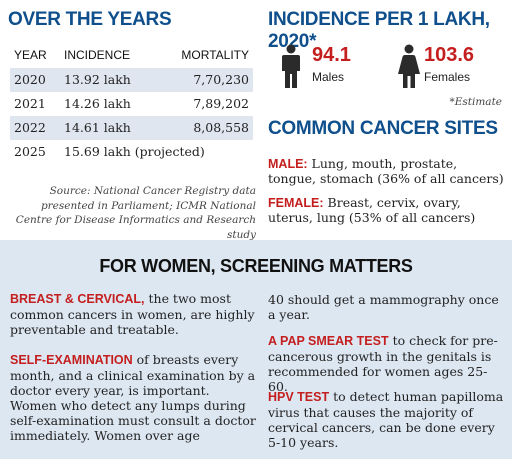  I want to click on incidence-cell: 15.69 lakh (projected), so click(134, 151).